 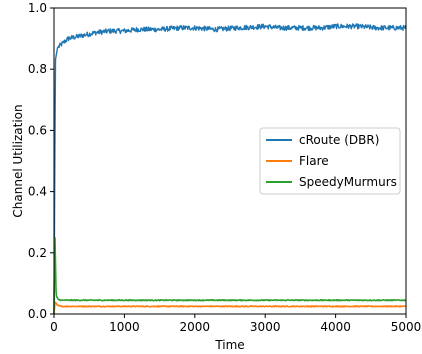 What do you see at coordinates (37, 192) in the screenshot?
I see `y-tick-label: 0.4` at bounding box center [37, 192].